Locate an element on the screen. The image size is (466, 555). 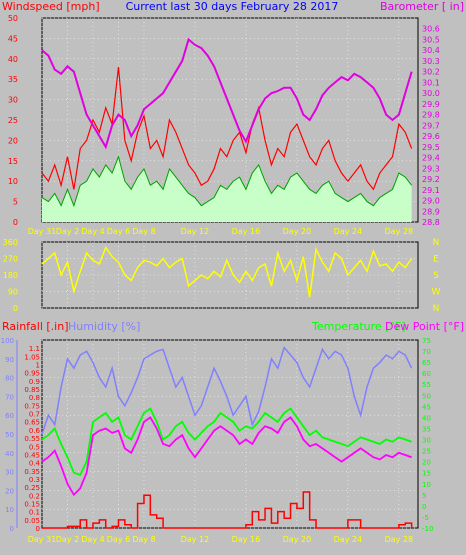
compass-label: W is located at coordinates (436, 293).